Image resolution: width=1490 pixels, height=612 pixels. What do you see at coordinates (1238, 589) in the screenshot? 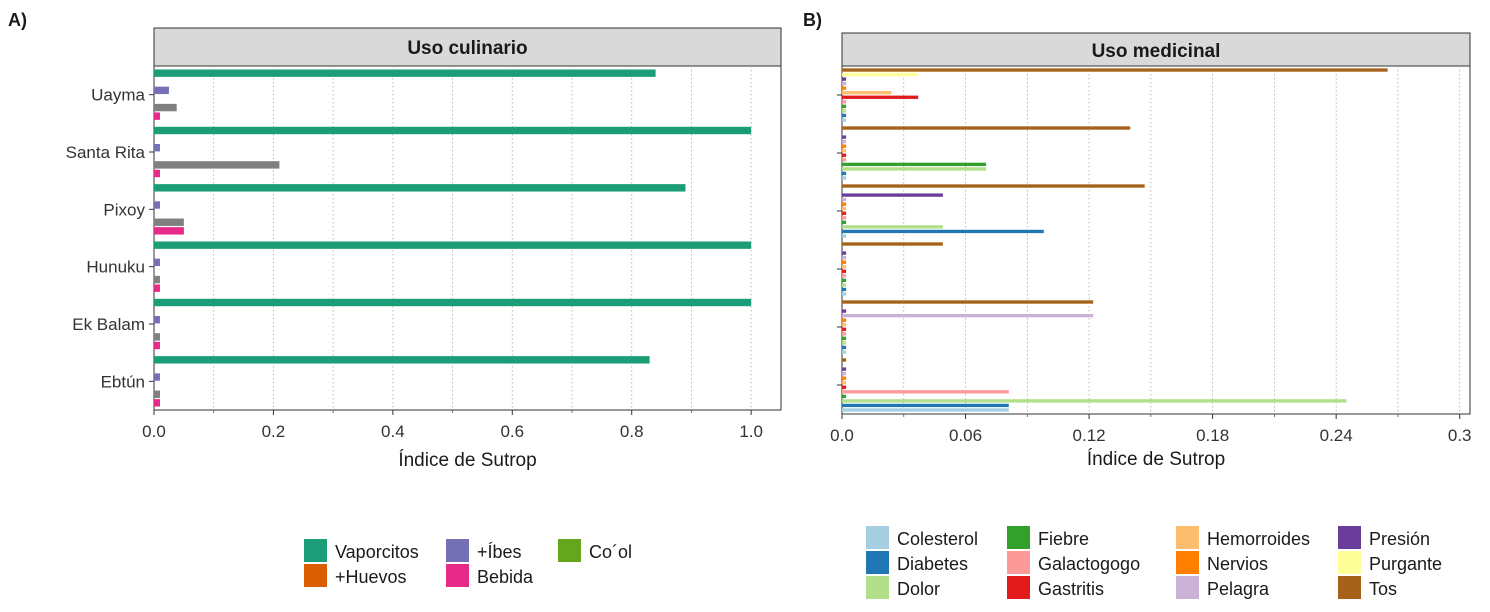
I see `legend-label-pelagra: Pelagra` at bounding box center [1238, 589].